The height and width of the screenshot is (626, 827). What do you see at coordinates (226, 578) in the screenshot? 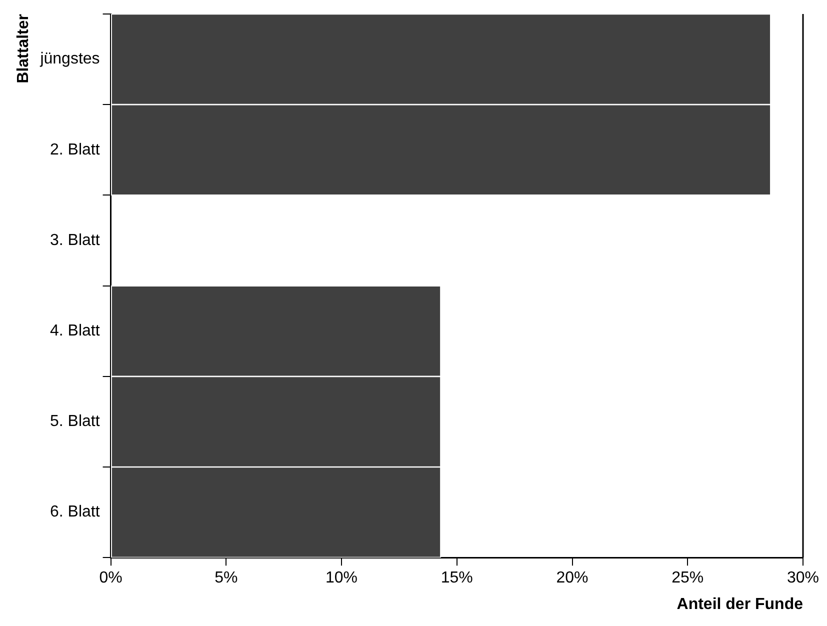
I see `x-tick-label: 5%` at bounding box center [226, 578].